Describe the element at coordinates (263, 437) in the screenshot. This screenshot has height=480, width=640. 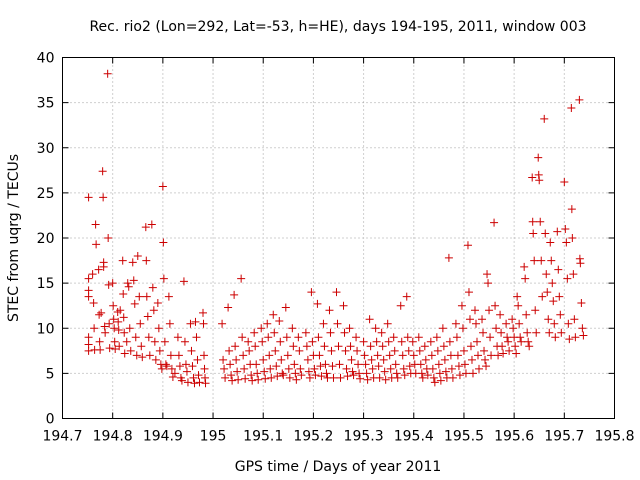
I see `x-tick-label: 195.1` at that location.